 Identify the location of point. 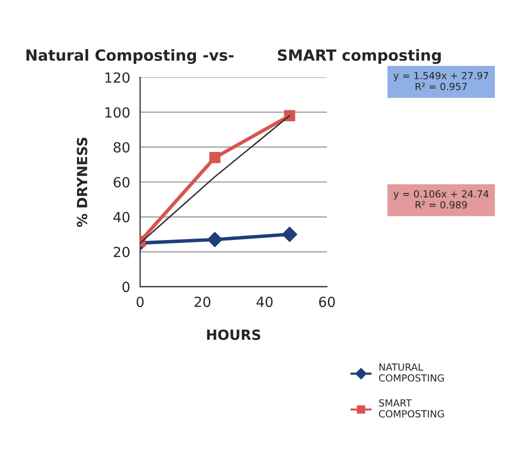
(290, 234).